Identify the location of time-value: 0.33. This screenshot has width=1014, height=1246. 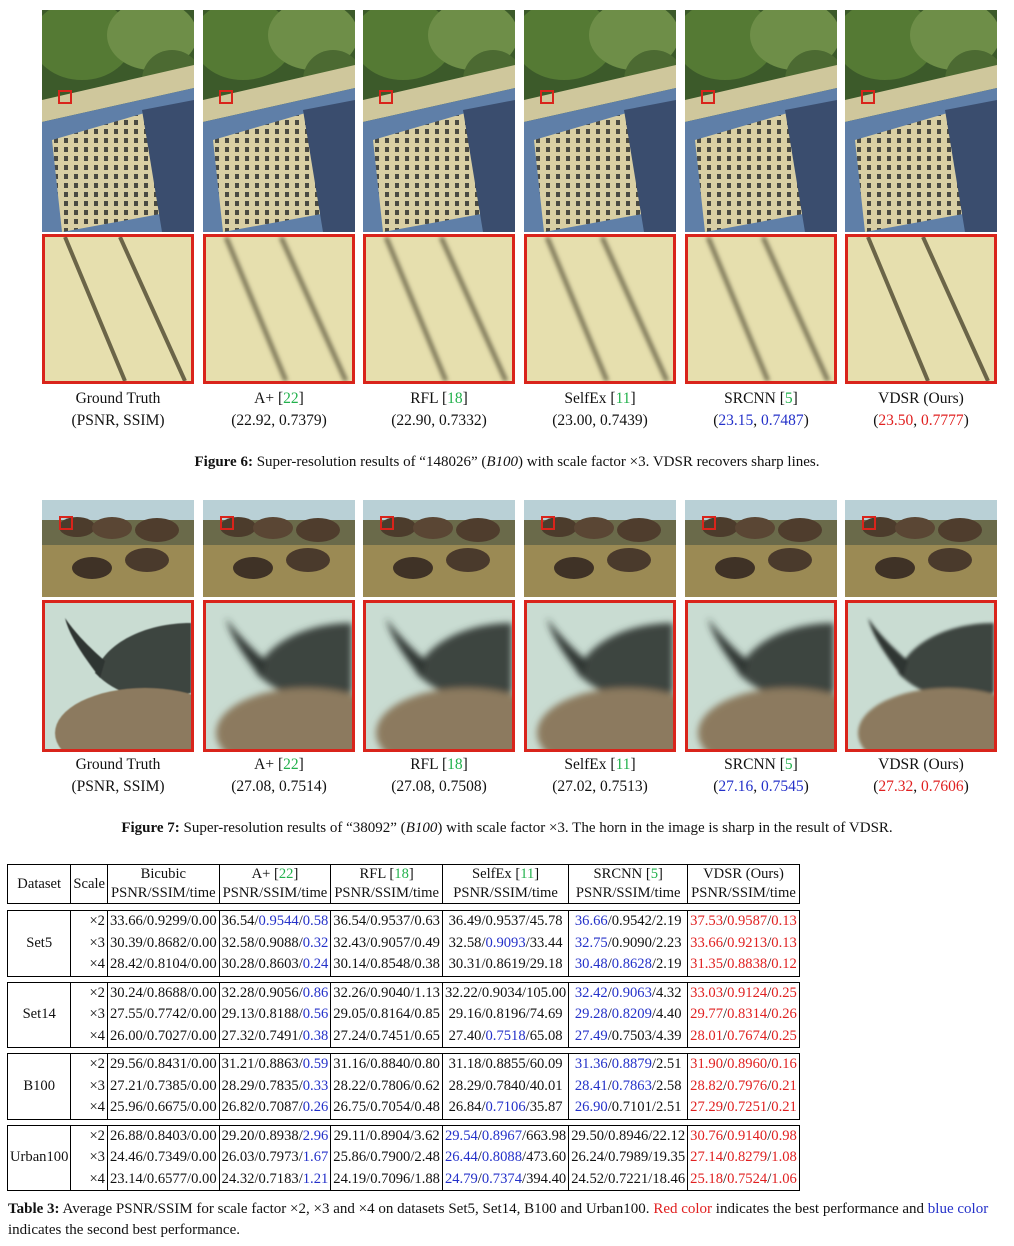
(315, 1085).